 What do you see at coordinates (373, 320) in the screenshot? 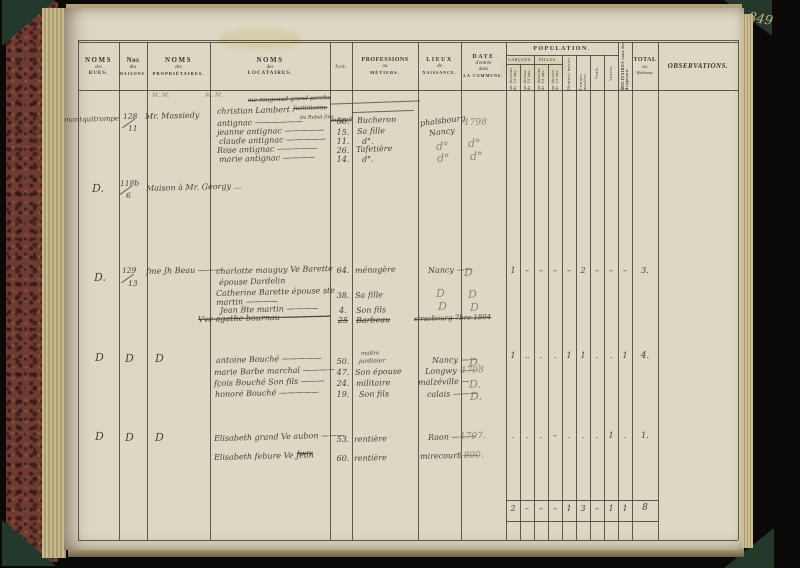
I see `struck-profession-value: Barbeau` at bounding box center [373, 320].